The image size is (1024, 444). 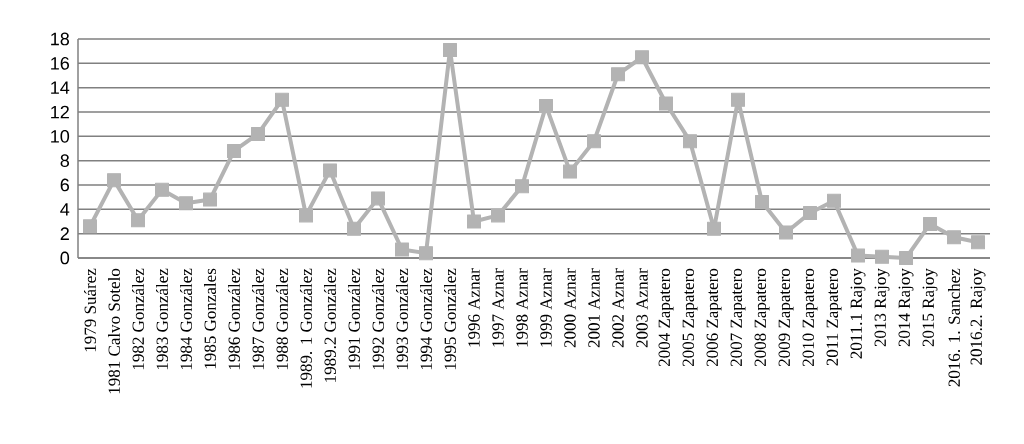 What do you see at coordinates (162, 319) in the screenshot?
I see `x-tick-label: 1983 González` at bounding box center [162, 319].